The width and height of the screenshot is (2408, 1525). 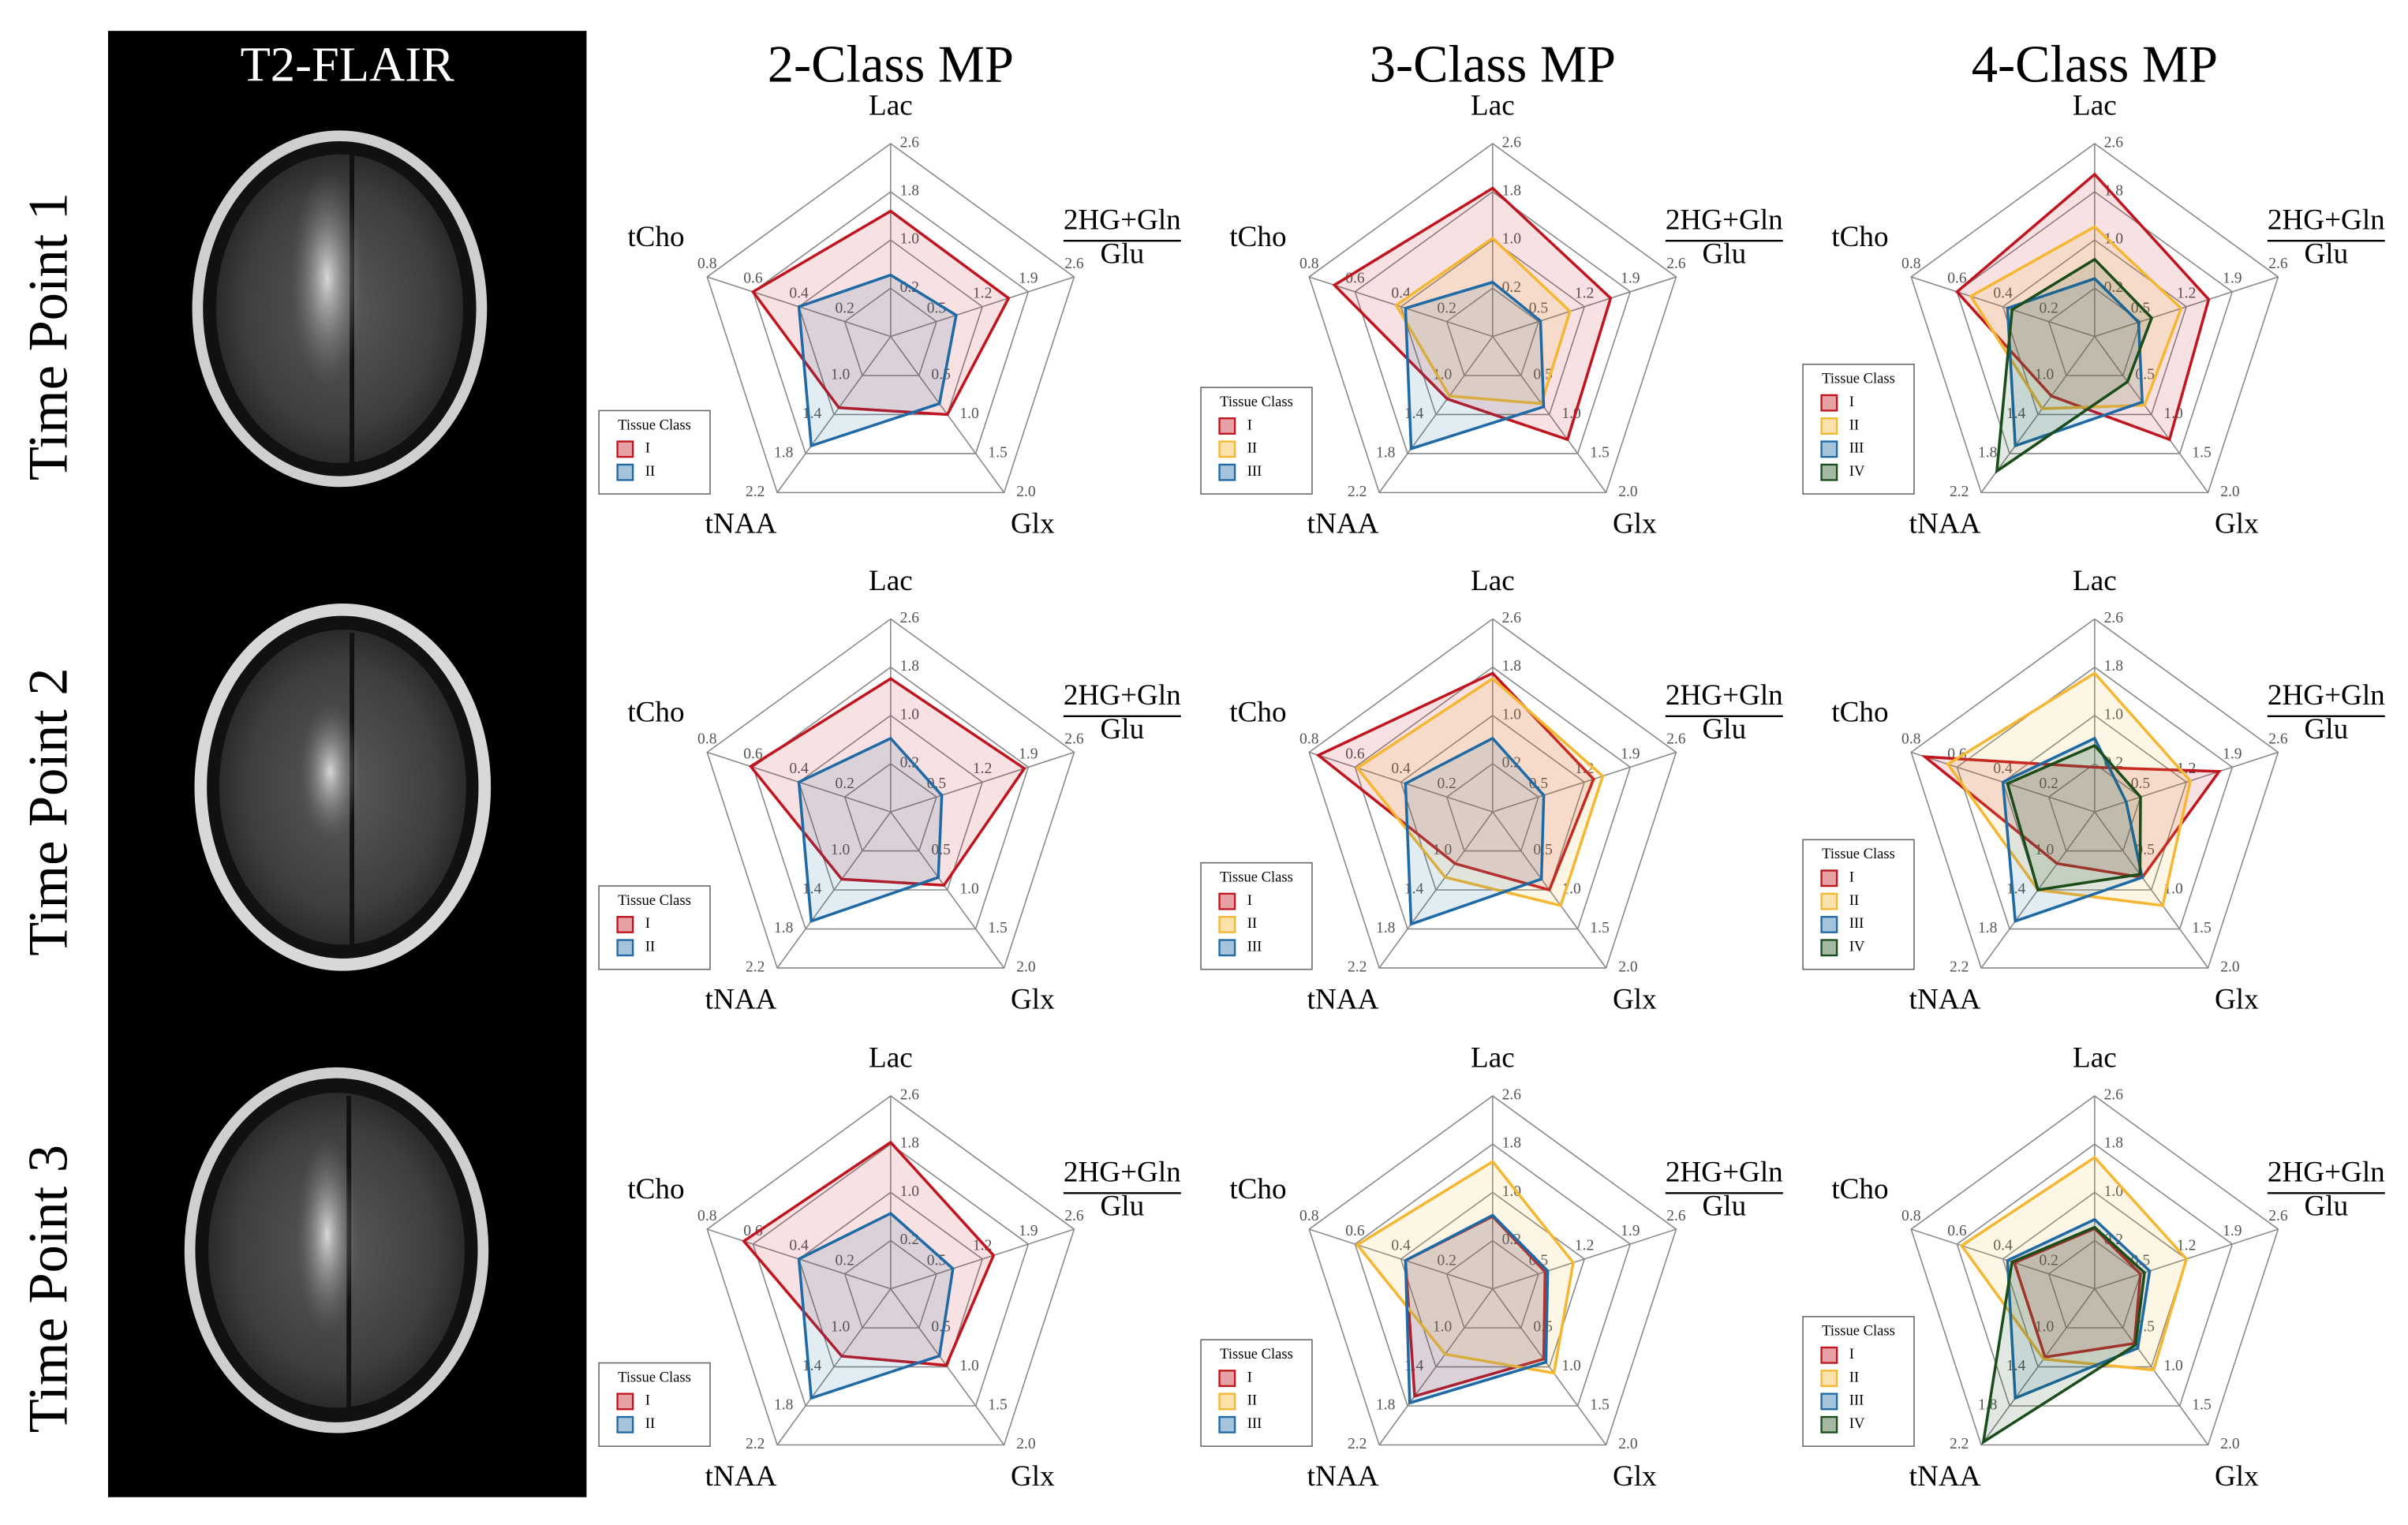 What do you see at coordinates (1250, 425) in the screenshot?
I see `legend-label: I` at bounding box center [1250, 425].